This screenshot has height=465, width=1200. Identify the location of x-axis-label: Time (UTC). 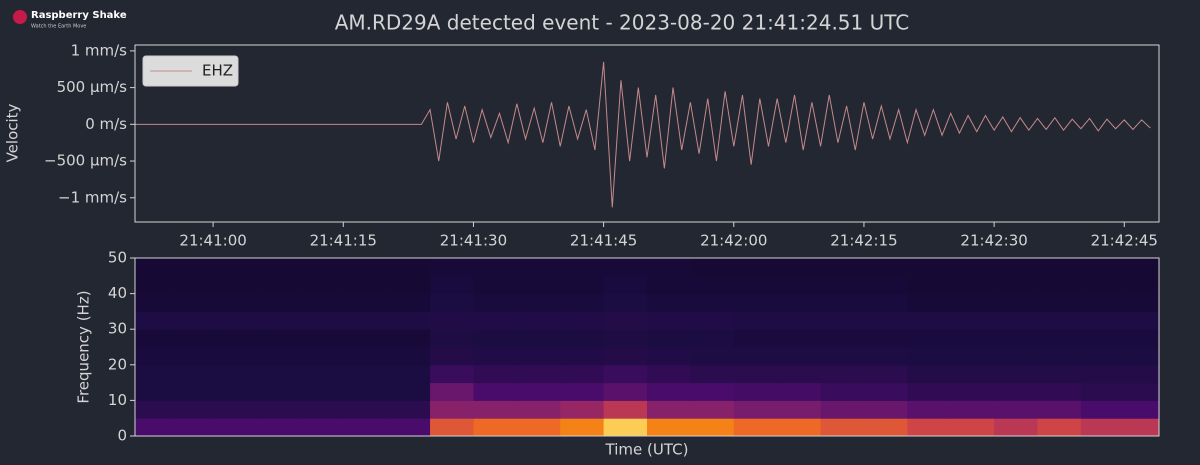
(647, 450).